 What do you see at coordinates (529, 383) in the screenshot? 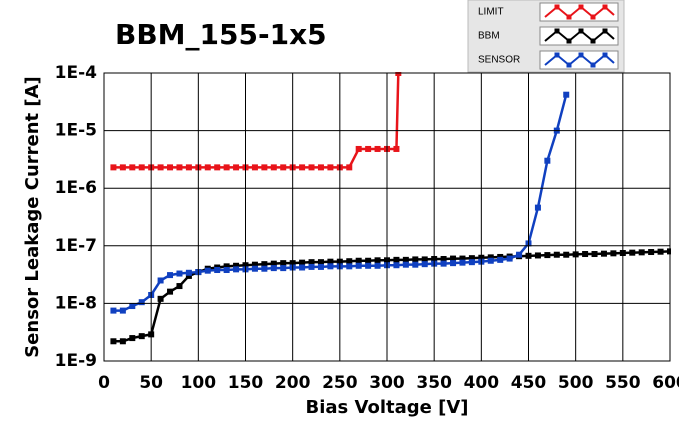
I see `x-tick-label: 450` at bounding box center [529, 383].